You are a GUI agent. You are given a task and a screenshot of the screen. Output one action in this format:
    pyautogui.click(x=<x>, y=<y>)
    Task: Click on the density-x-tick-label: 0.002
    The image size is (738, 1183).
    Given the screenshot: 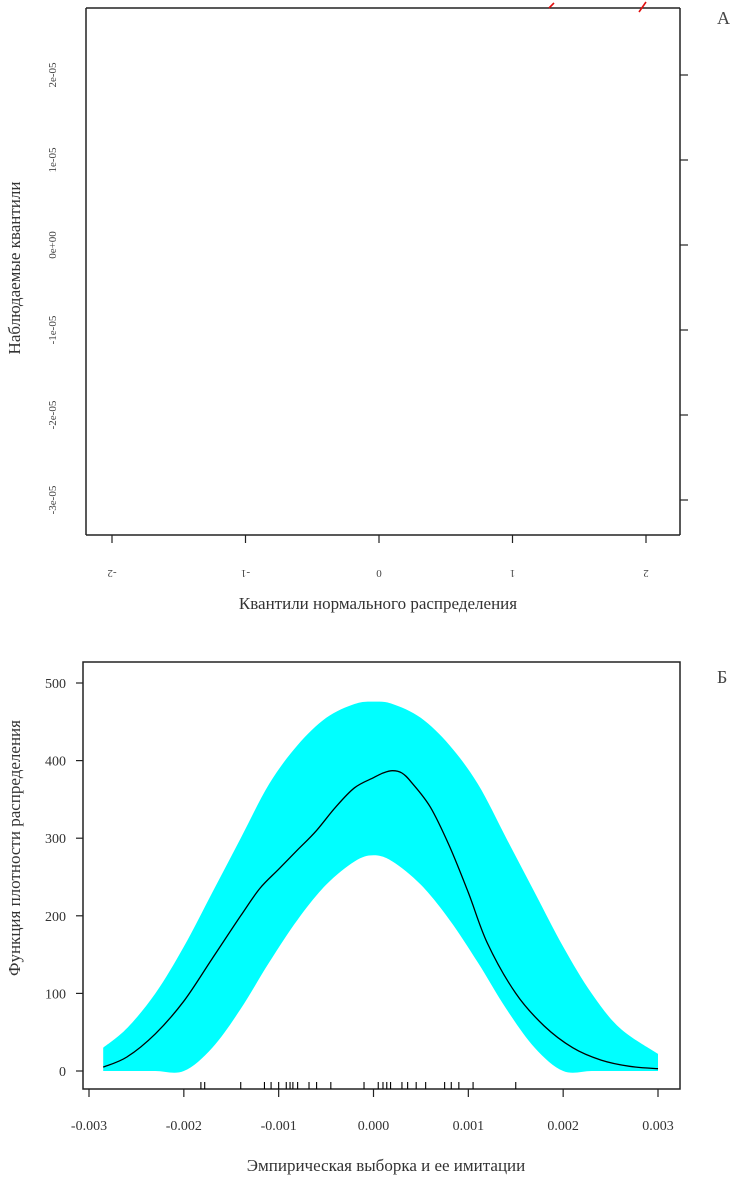 What is the action you would take?
    pyautogui.click(x=563, y=1126)
    